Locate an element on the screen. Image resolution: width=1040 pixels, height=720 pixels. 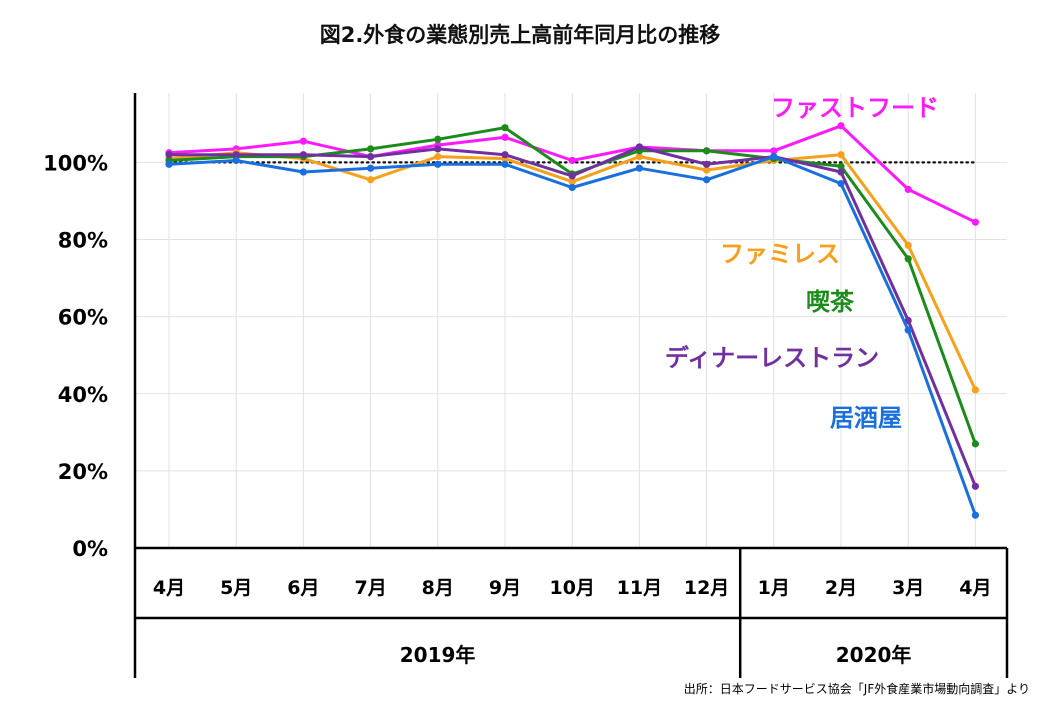
y-tick-label: 100% is located at coordinates (75, 163).